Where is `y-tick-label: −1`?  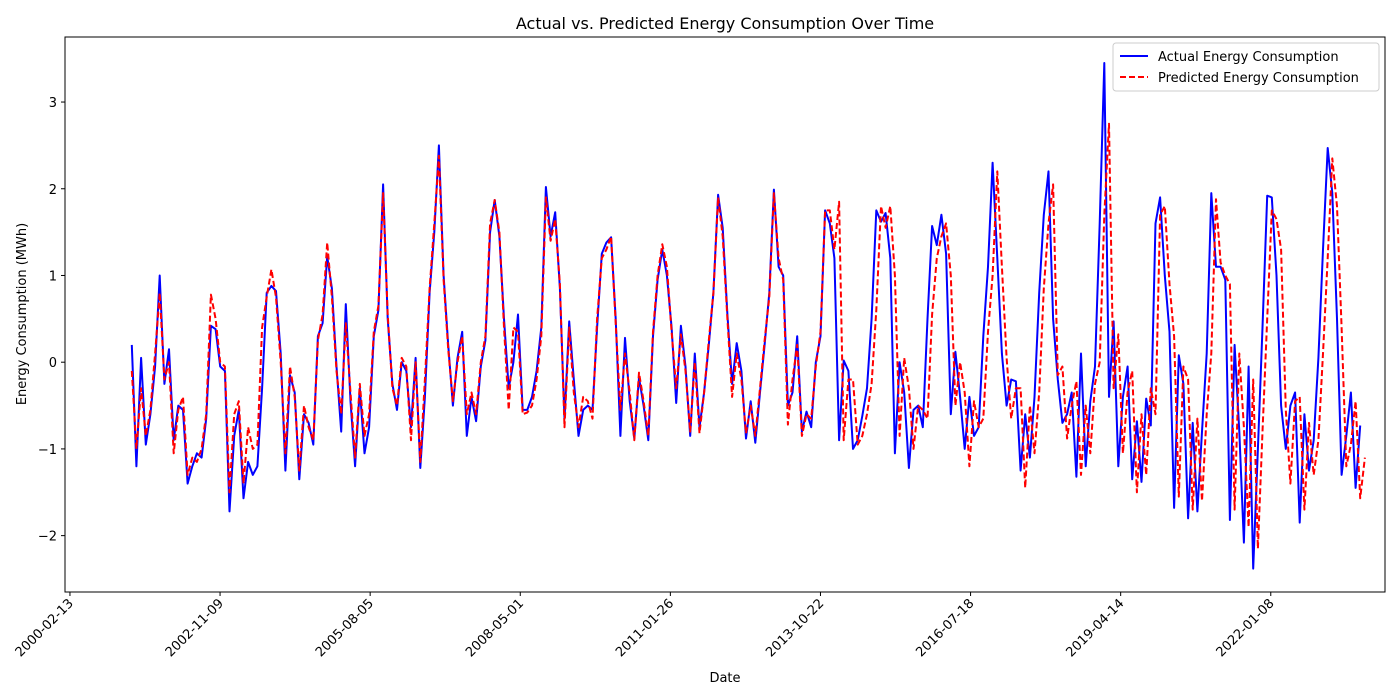
y-tick-label: −1 is located at coordinates (47, 450).